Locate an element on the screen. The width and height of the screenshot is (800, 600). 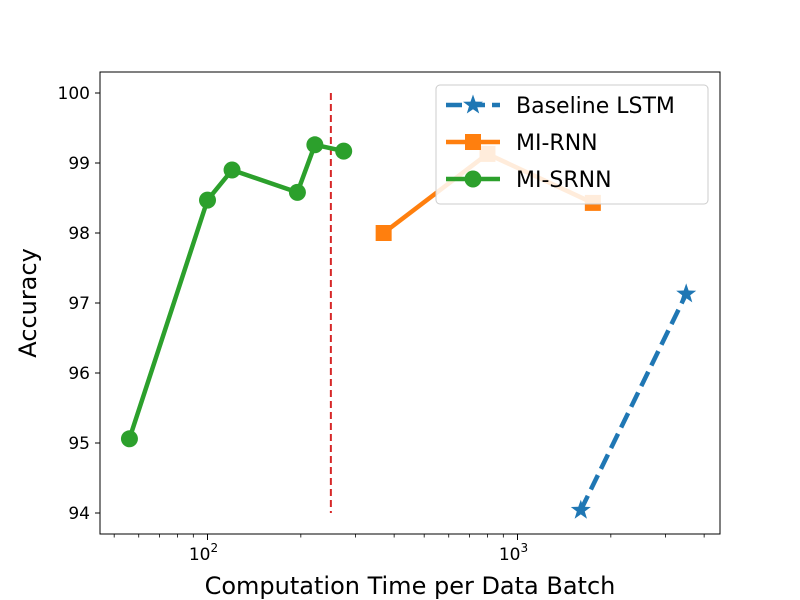
legend-label-0: Baseline LSTM is located at coordinates (595, 106).